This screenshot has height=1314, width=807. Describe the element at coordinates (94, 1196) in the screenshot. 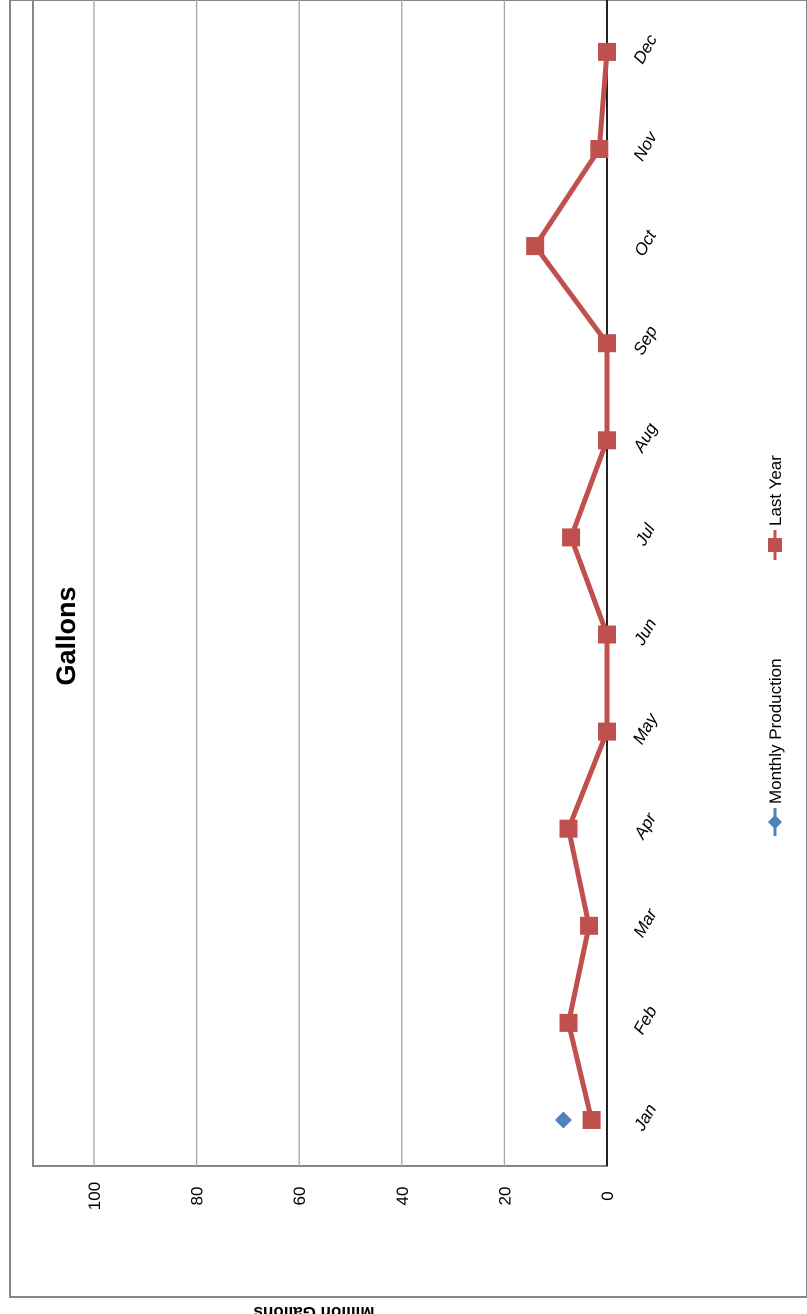

I see `y-tick-label: 100` at that location.